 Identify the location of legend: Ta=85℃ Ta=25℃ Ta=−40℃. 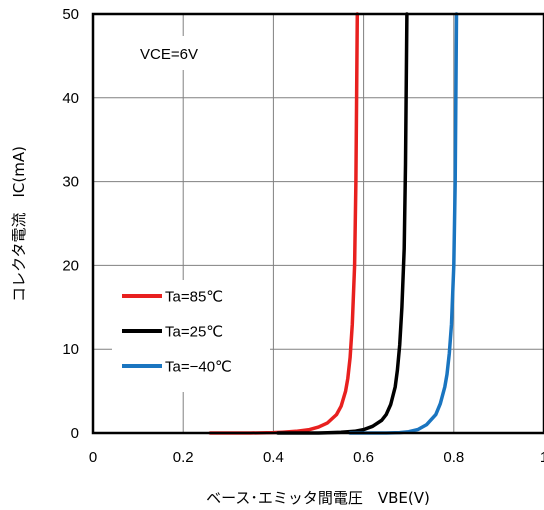
(191, 336).